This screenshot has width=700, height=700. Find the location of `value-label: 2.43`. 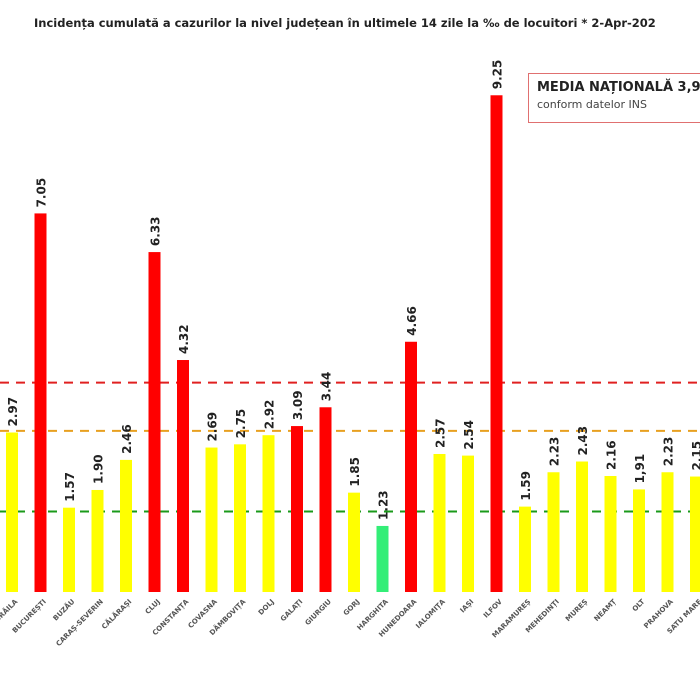

value-label: 2.43 is located at coordinates (583, 441).